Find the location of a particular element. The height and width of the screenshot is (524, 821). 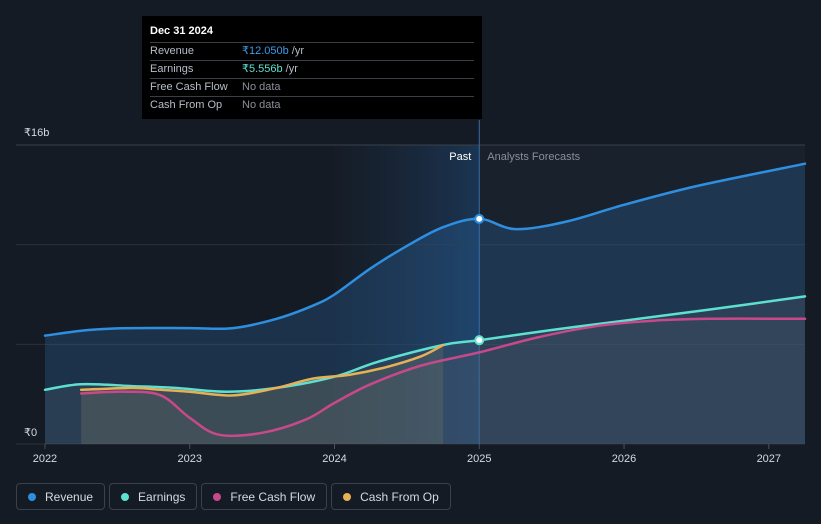

x-tick-label: 2024 is located at coordinates (334, 459).